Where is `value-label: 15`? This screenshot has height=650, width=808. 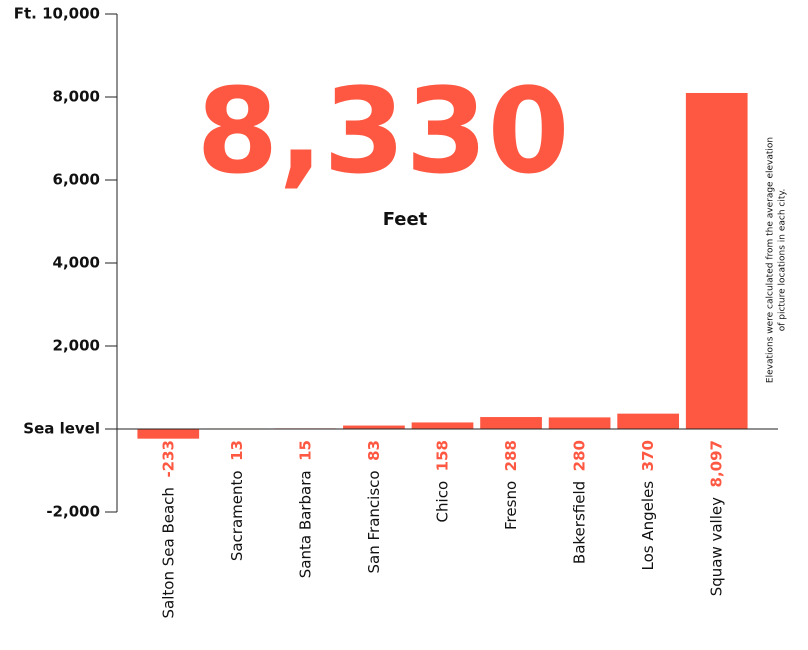
value-label: 15 is located at coordinates (305, 450).